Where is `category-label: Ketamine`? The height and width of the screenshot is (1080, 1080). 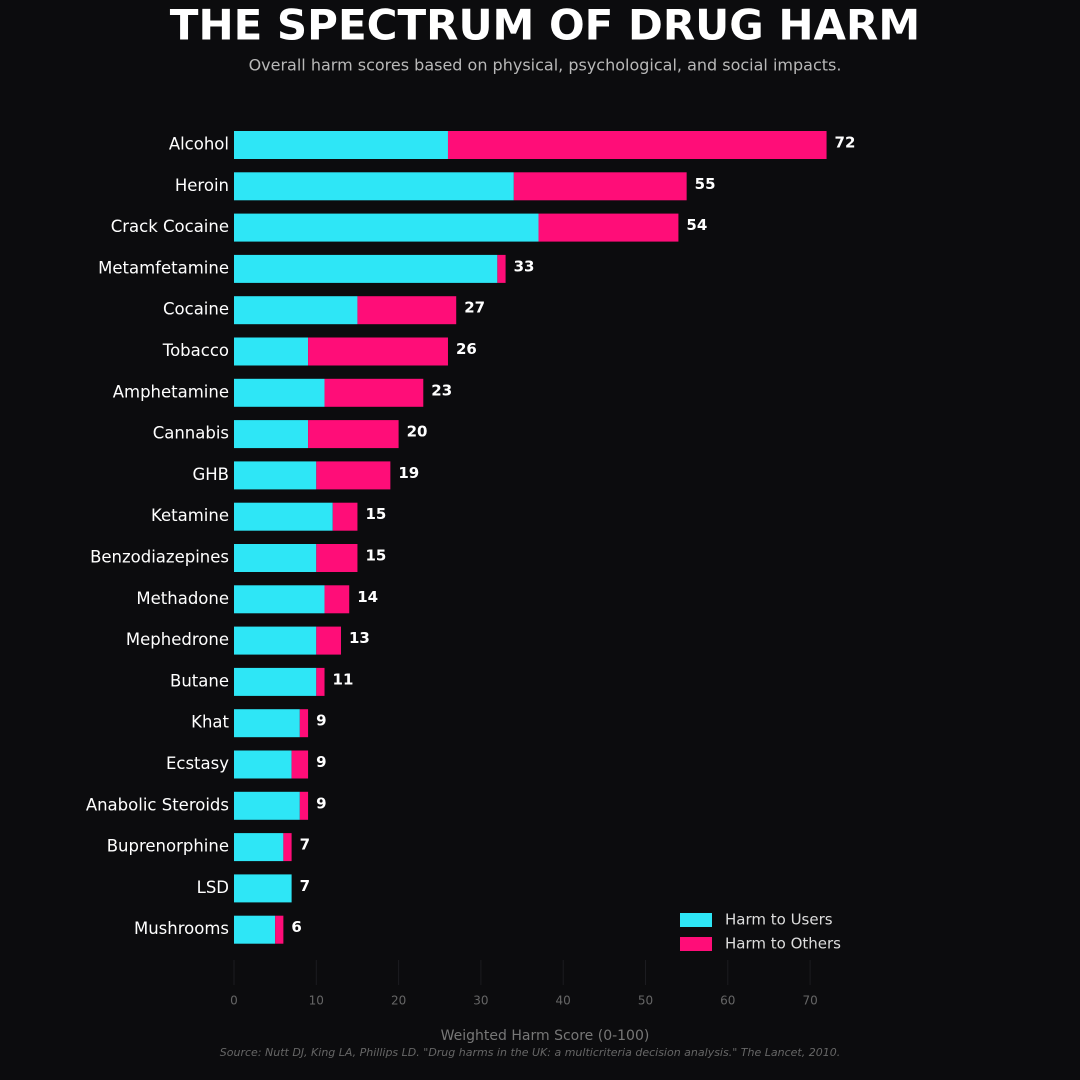
category-label: Ketamine is located at coordinates (190, 515).